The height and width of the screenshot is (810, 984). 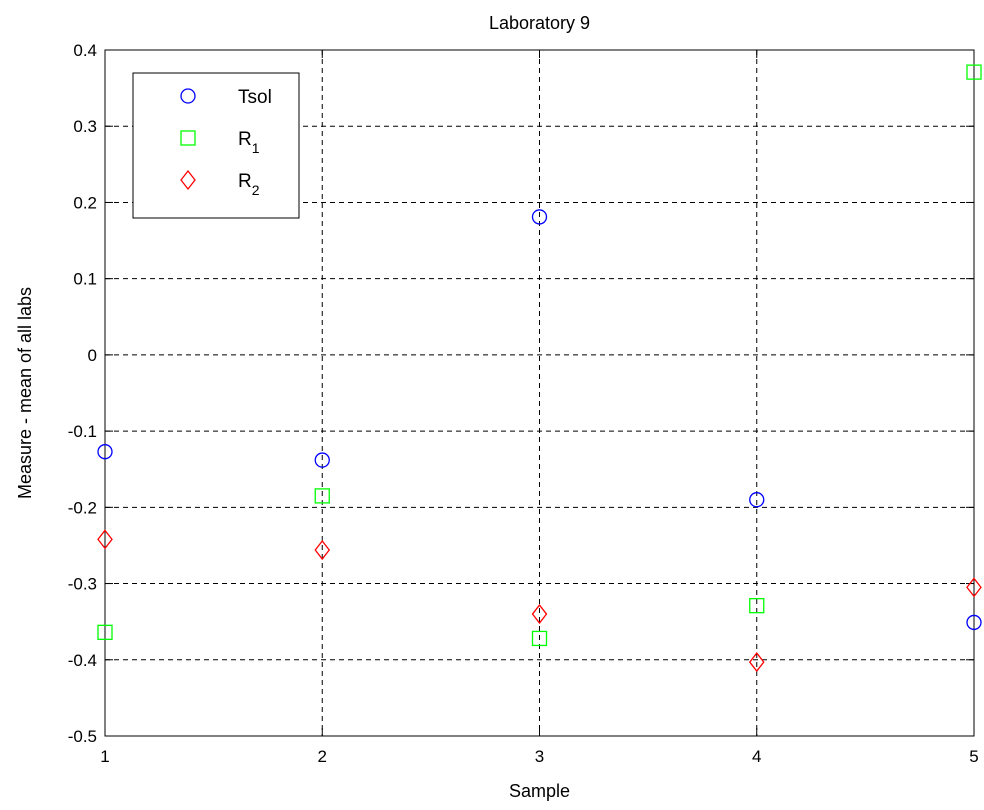 What do you see at coordinates (216, 145) in the screenshot?
I see `legend-box` at bounding box center [216, 145].